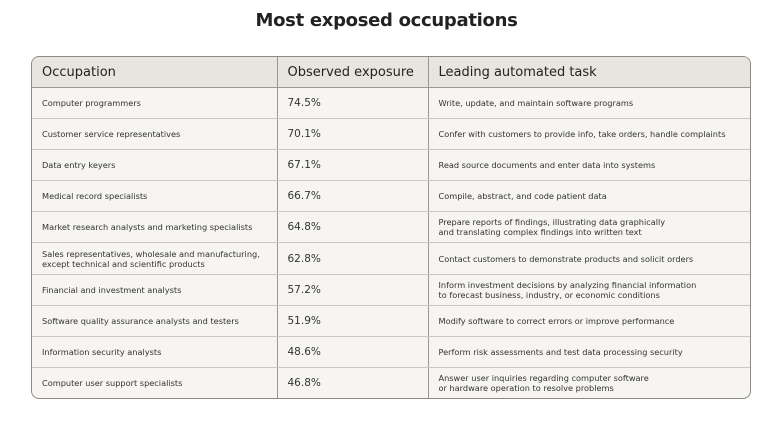 The height and width of the screenshot is (428, 773). What do you see at coordinates (589, 72) in the screenshot?
I see `column-header: Leading automated task` at bounding box center [589, 72].